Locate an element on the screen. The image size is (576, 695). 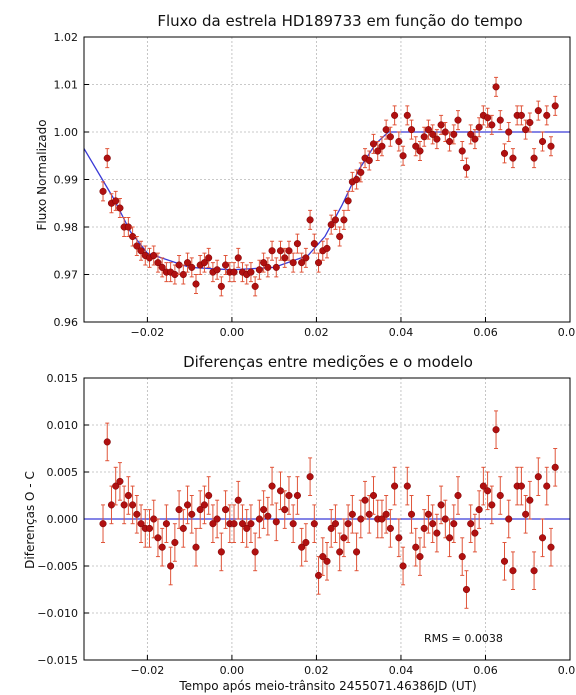
residual-x-tick-label-4: 0.06 is located at coordinates (485, 670).